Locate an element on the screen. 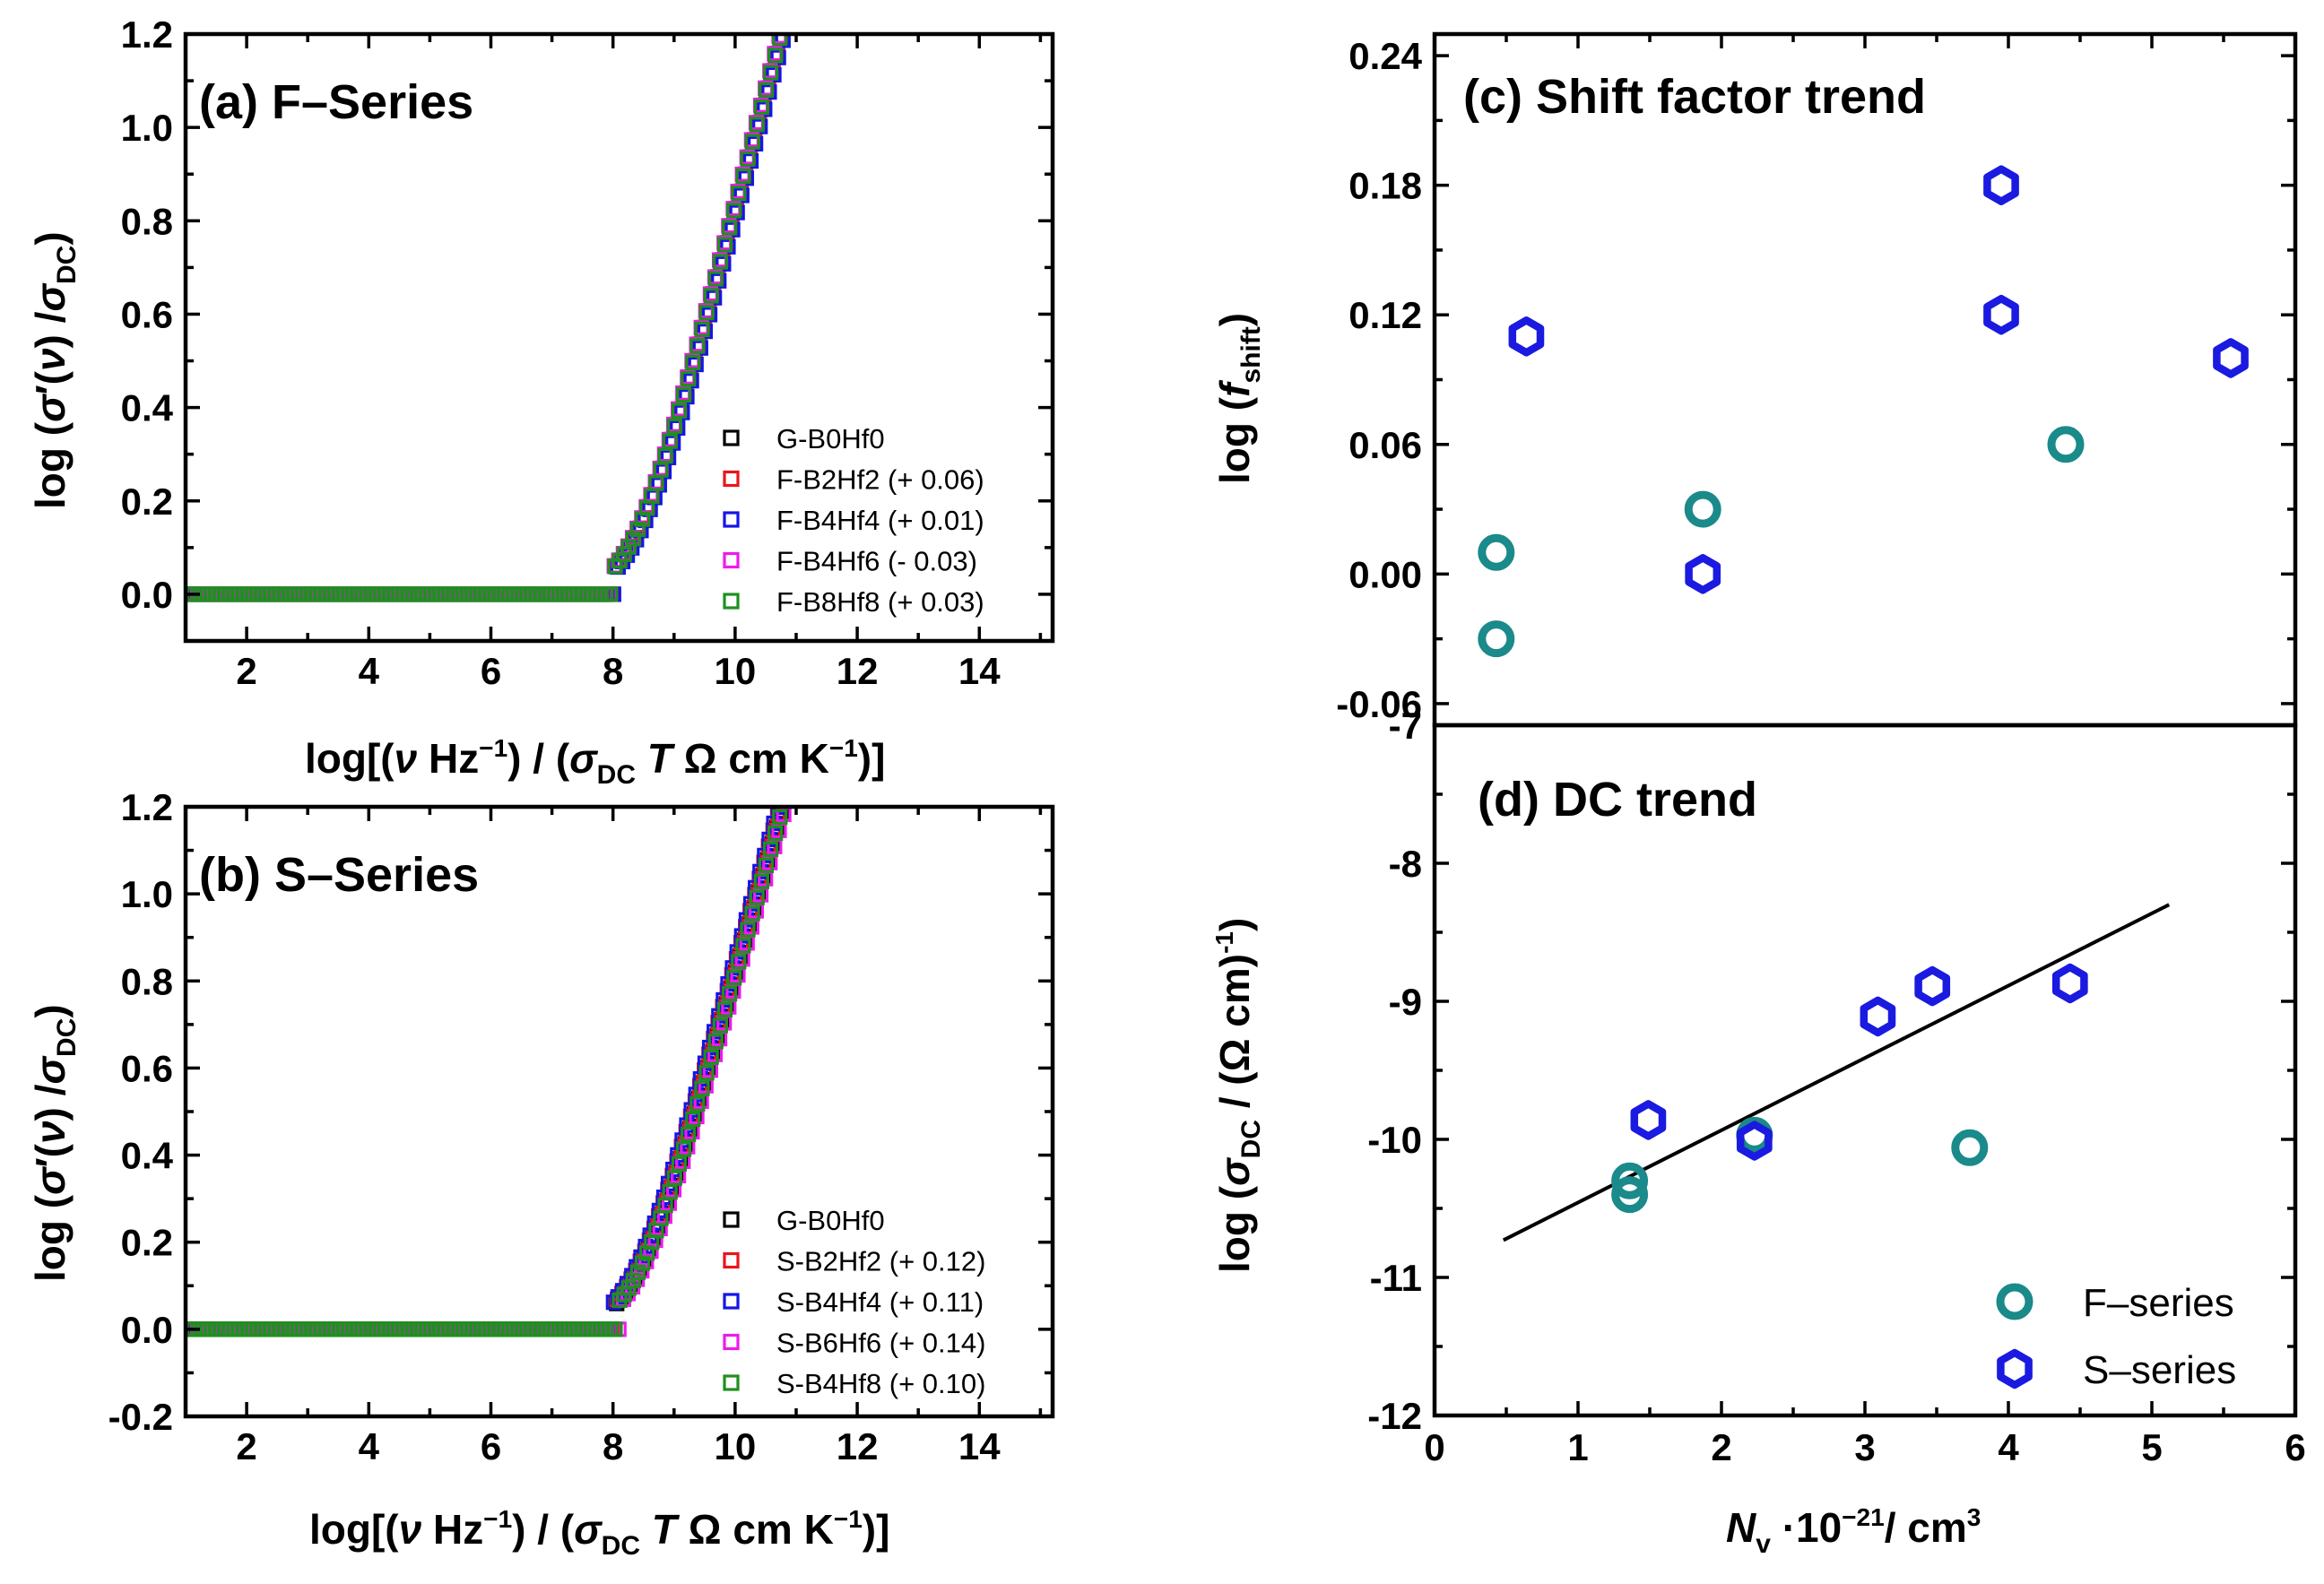  panel-d-fit is located at coordinates (1836, 1072).